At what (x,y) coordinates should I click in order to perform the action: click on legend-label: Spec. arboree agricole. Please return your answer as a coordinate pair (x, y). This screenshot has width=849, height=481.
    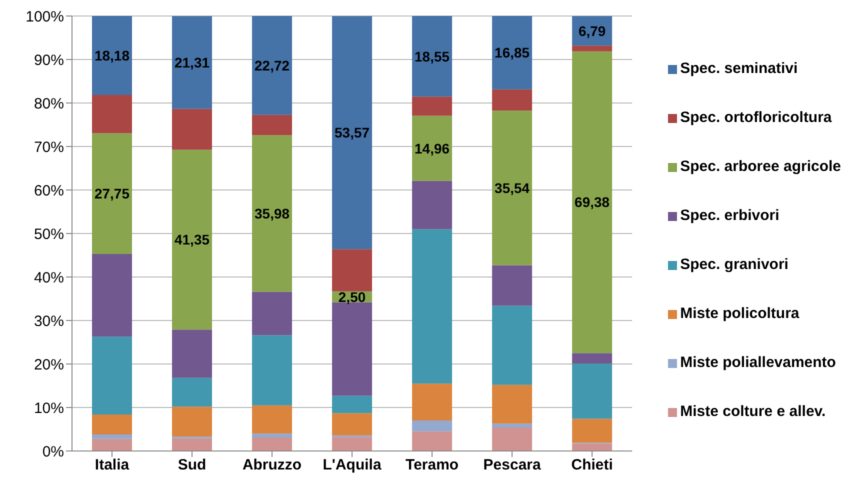
    Looking at the image, I should click on (760, 167).